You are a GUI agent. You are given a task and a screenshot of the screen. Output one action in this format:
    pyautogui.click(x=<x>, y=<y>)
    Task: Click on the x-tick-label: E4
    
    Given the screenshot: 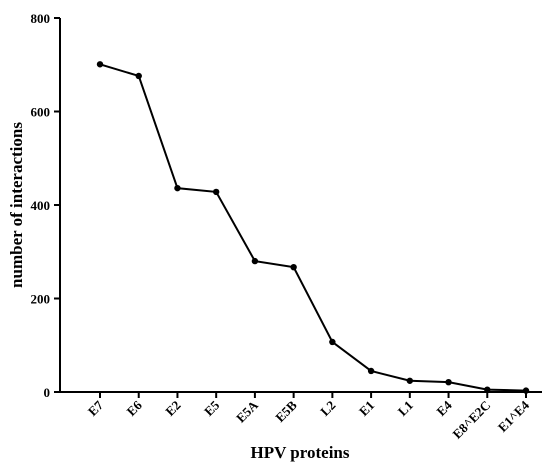 What is the action you would take?
    pyautogui.click(x=444, y=408)
    